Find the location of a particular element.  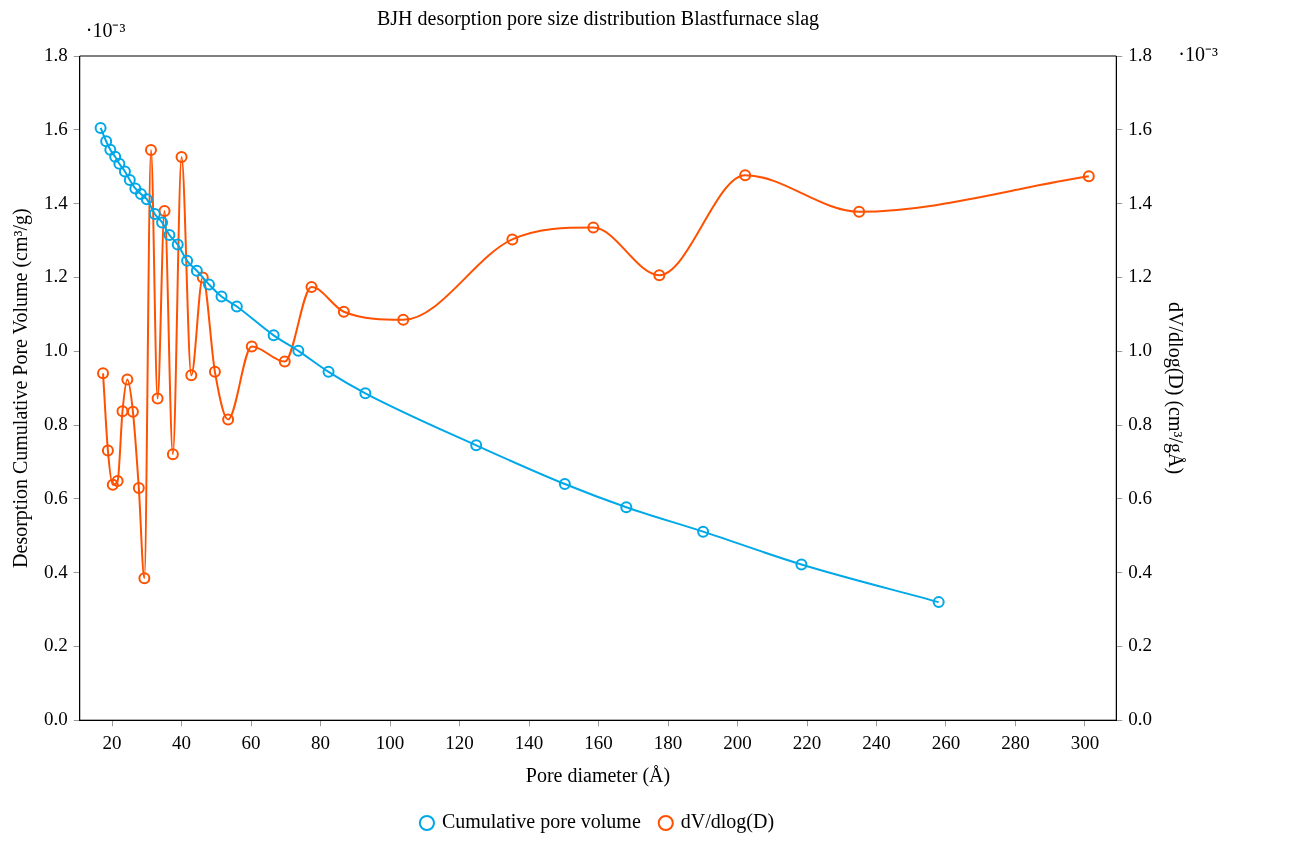

x-tick-label: 260 is located at coordinates (946, 742).